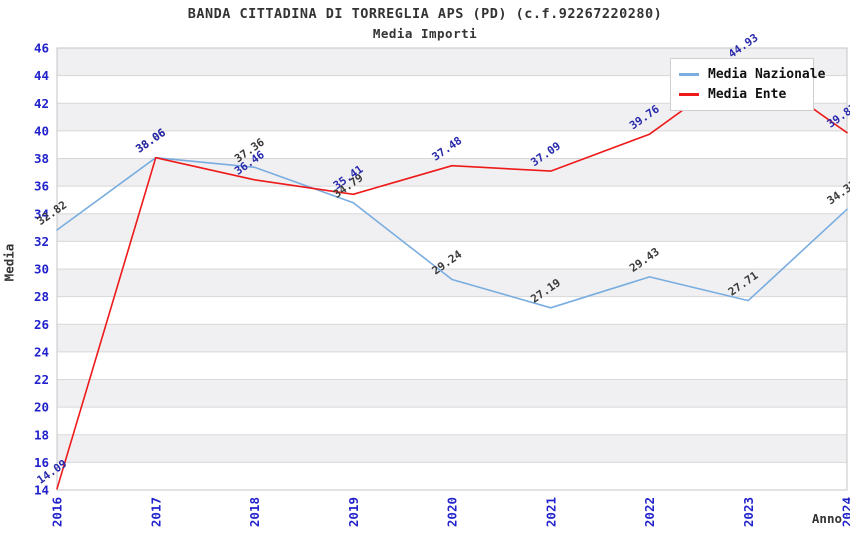 The image size is (850, 550). I want to click on y-tick-label: 38, so click(41, 158).